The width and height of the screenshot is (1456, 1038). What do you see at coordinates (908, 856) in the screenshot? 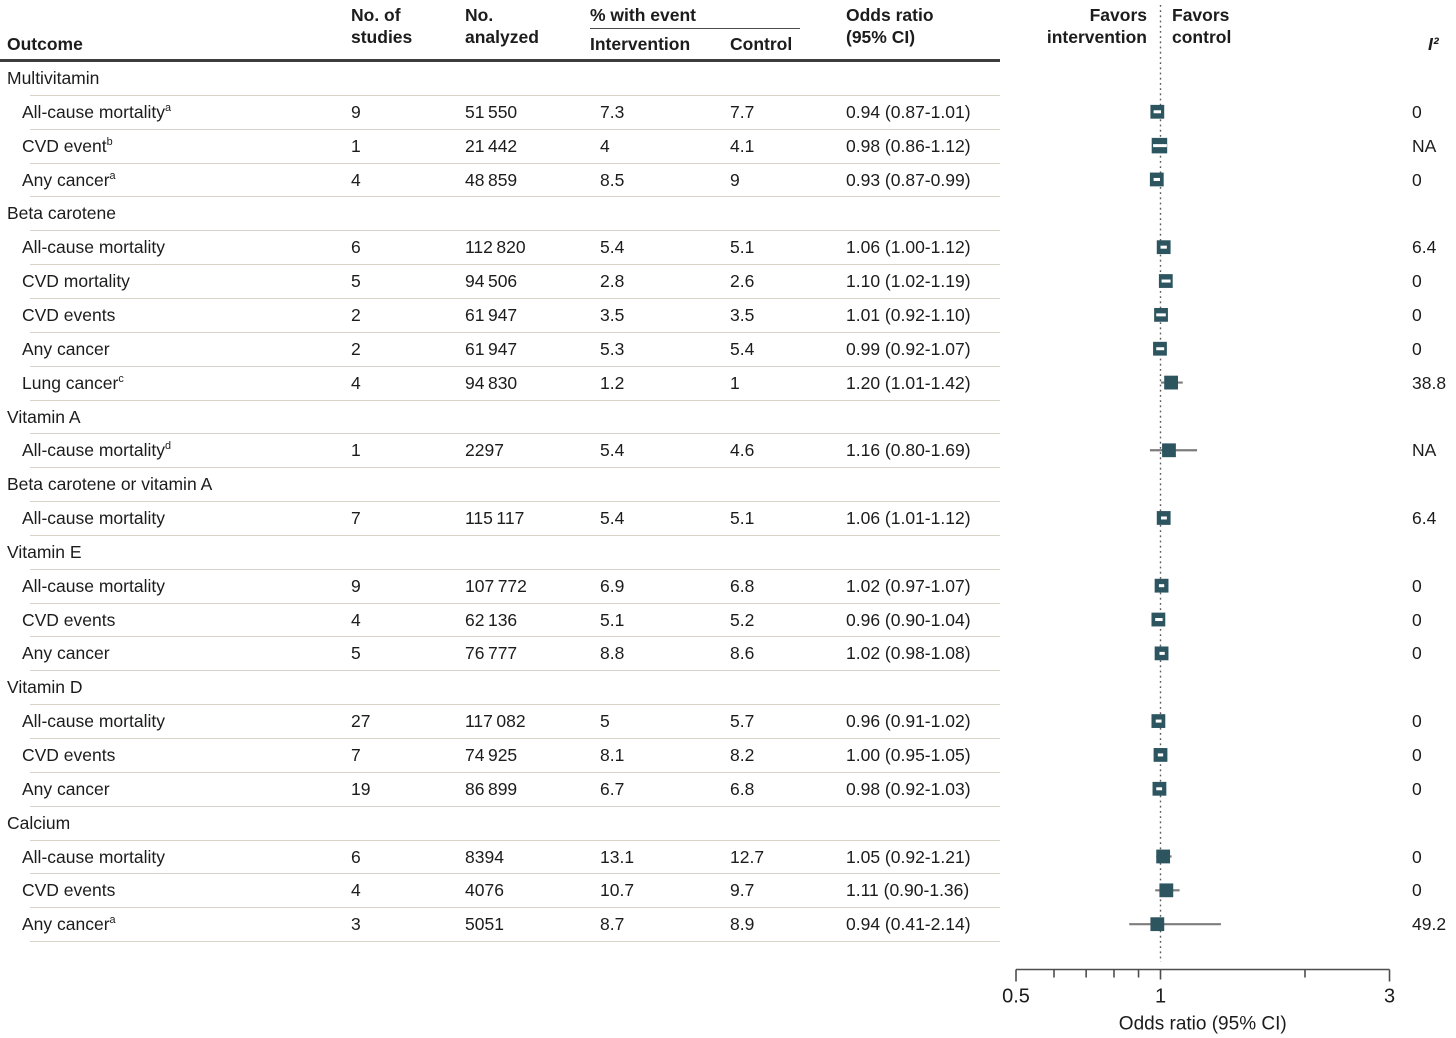
I see `odds-ratio-value: 1.05 (0.92-1.21)` at bounding box center [908, 856].